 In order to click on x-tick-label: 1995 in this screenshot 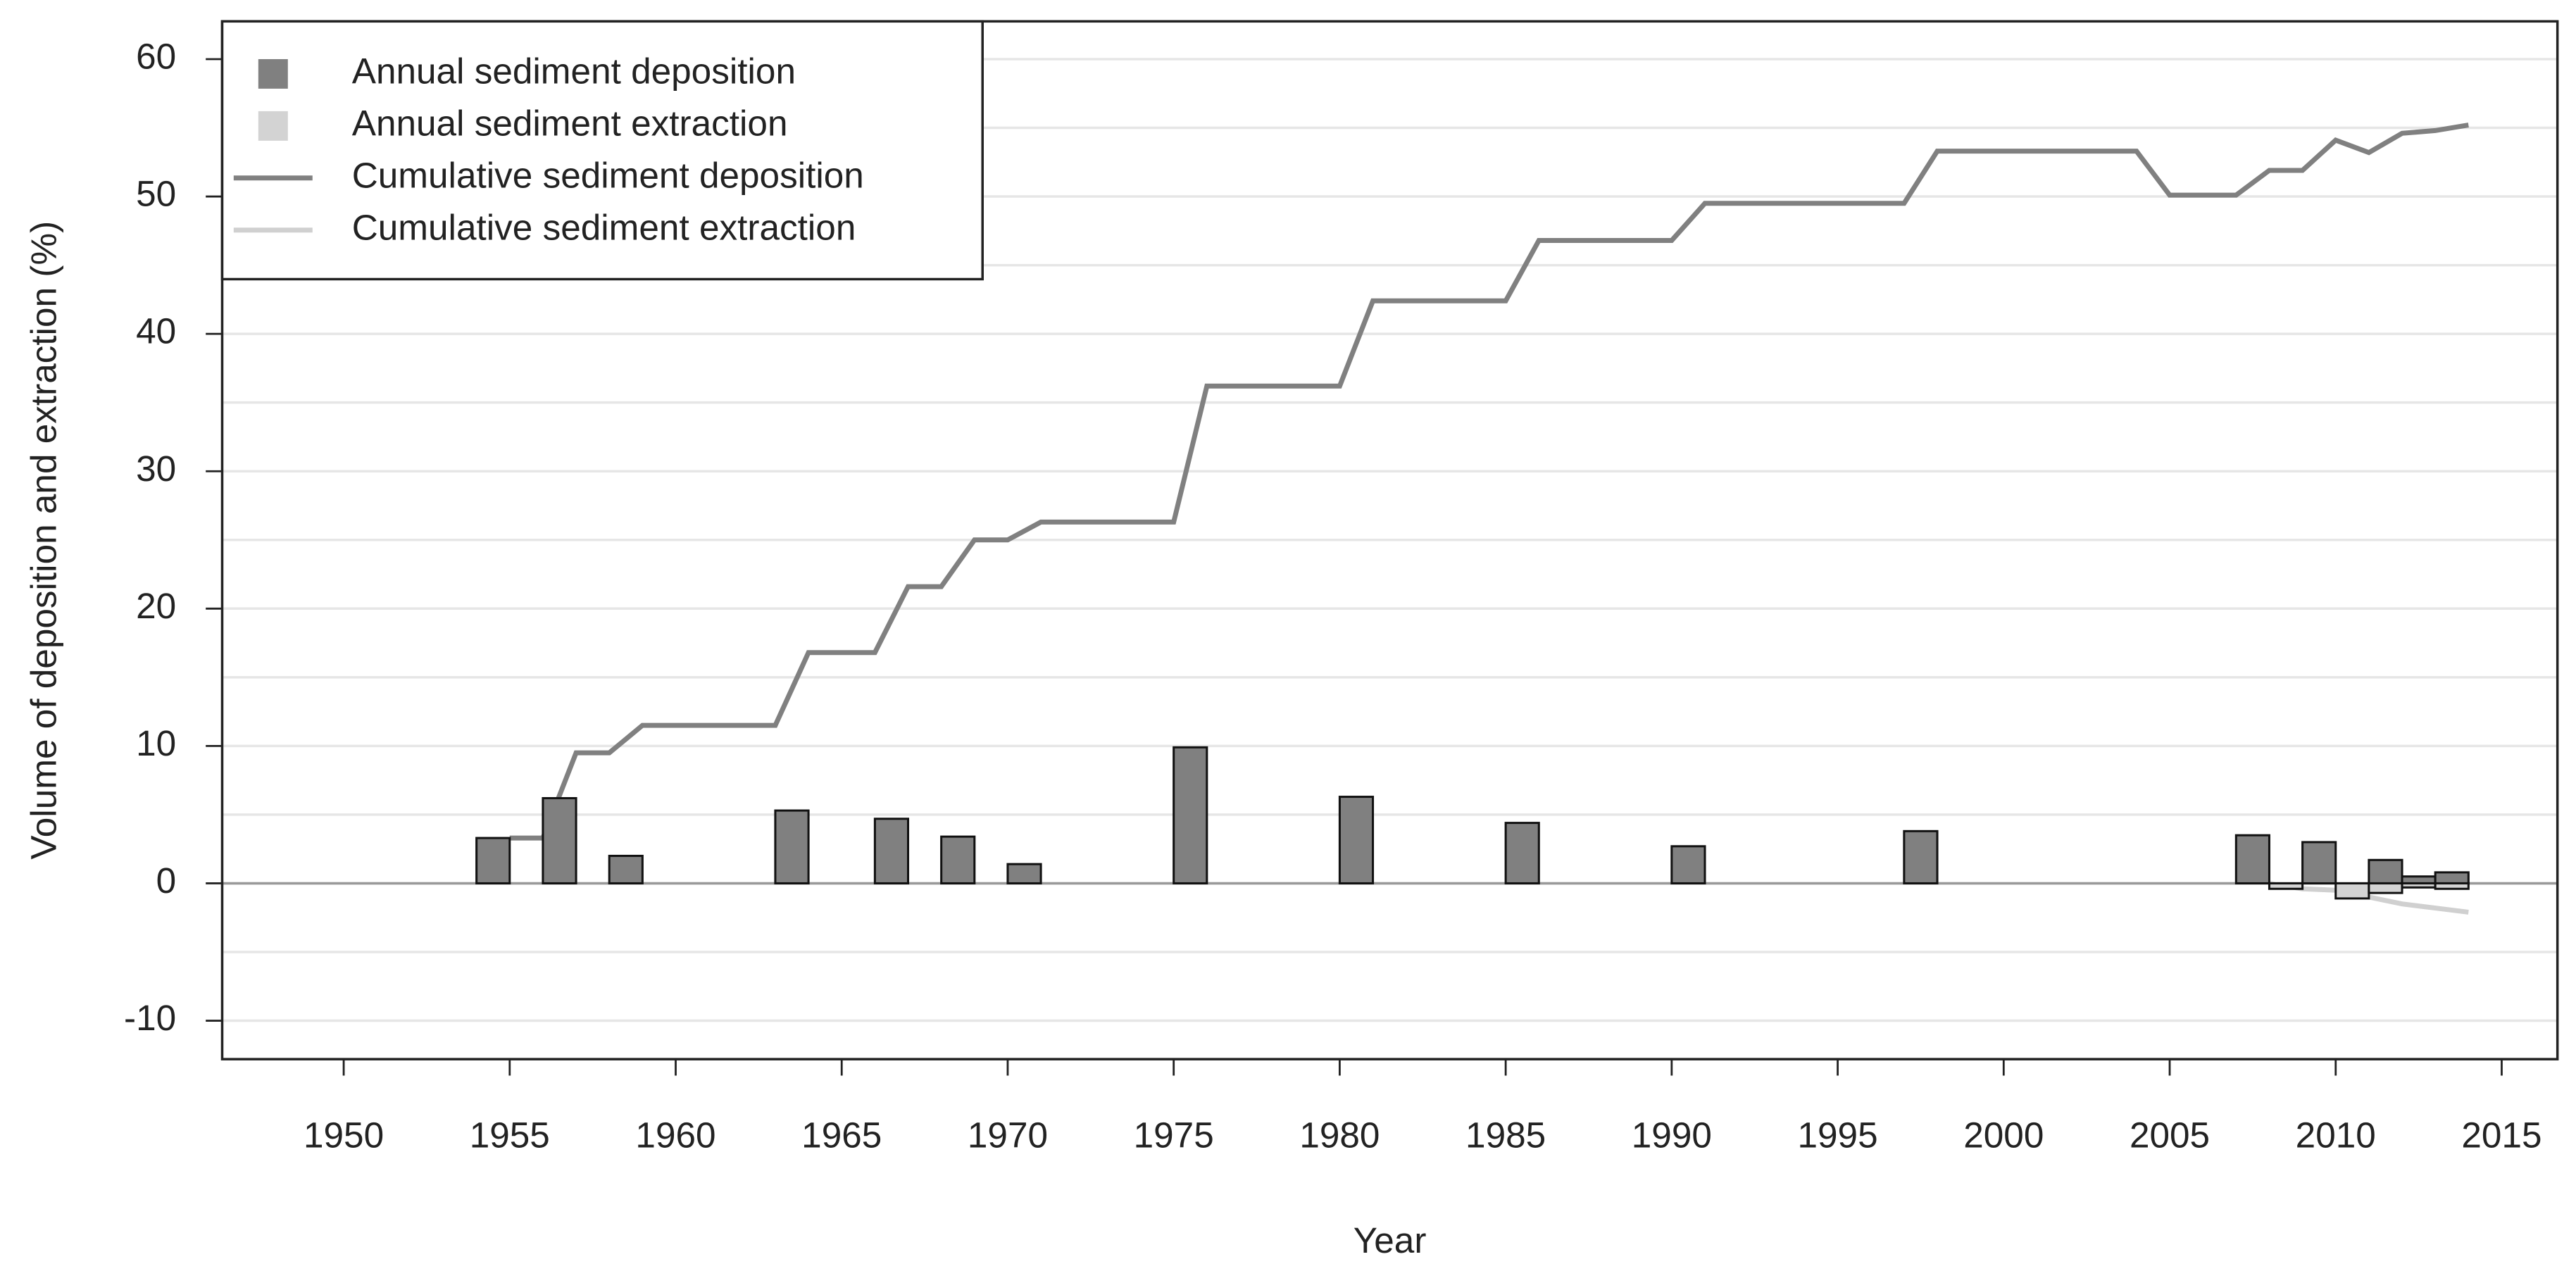, I will do `click(1838, 1135)`.